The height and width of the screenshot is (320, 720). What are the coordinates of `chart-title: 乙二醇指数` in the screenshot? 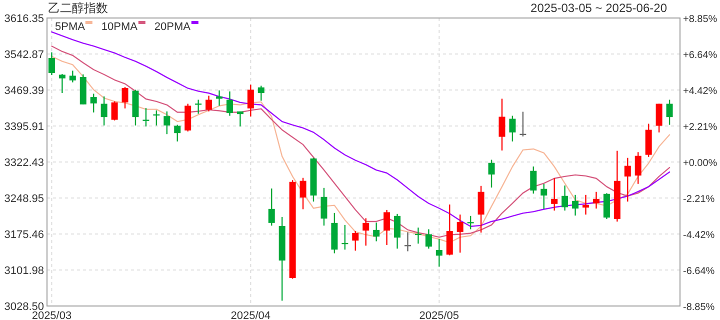 It's located at (78, 8).